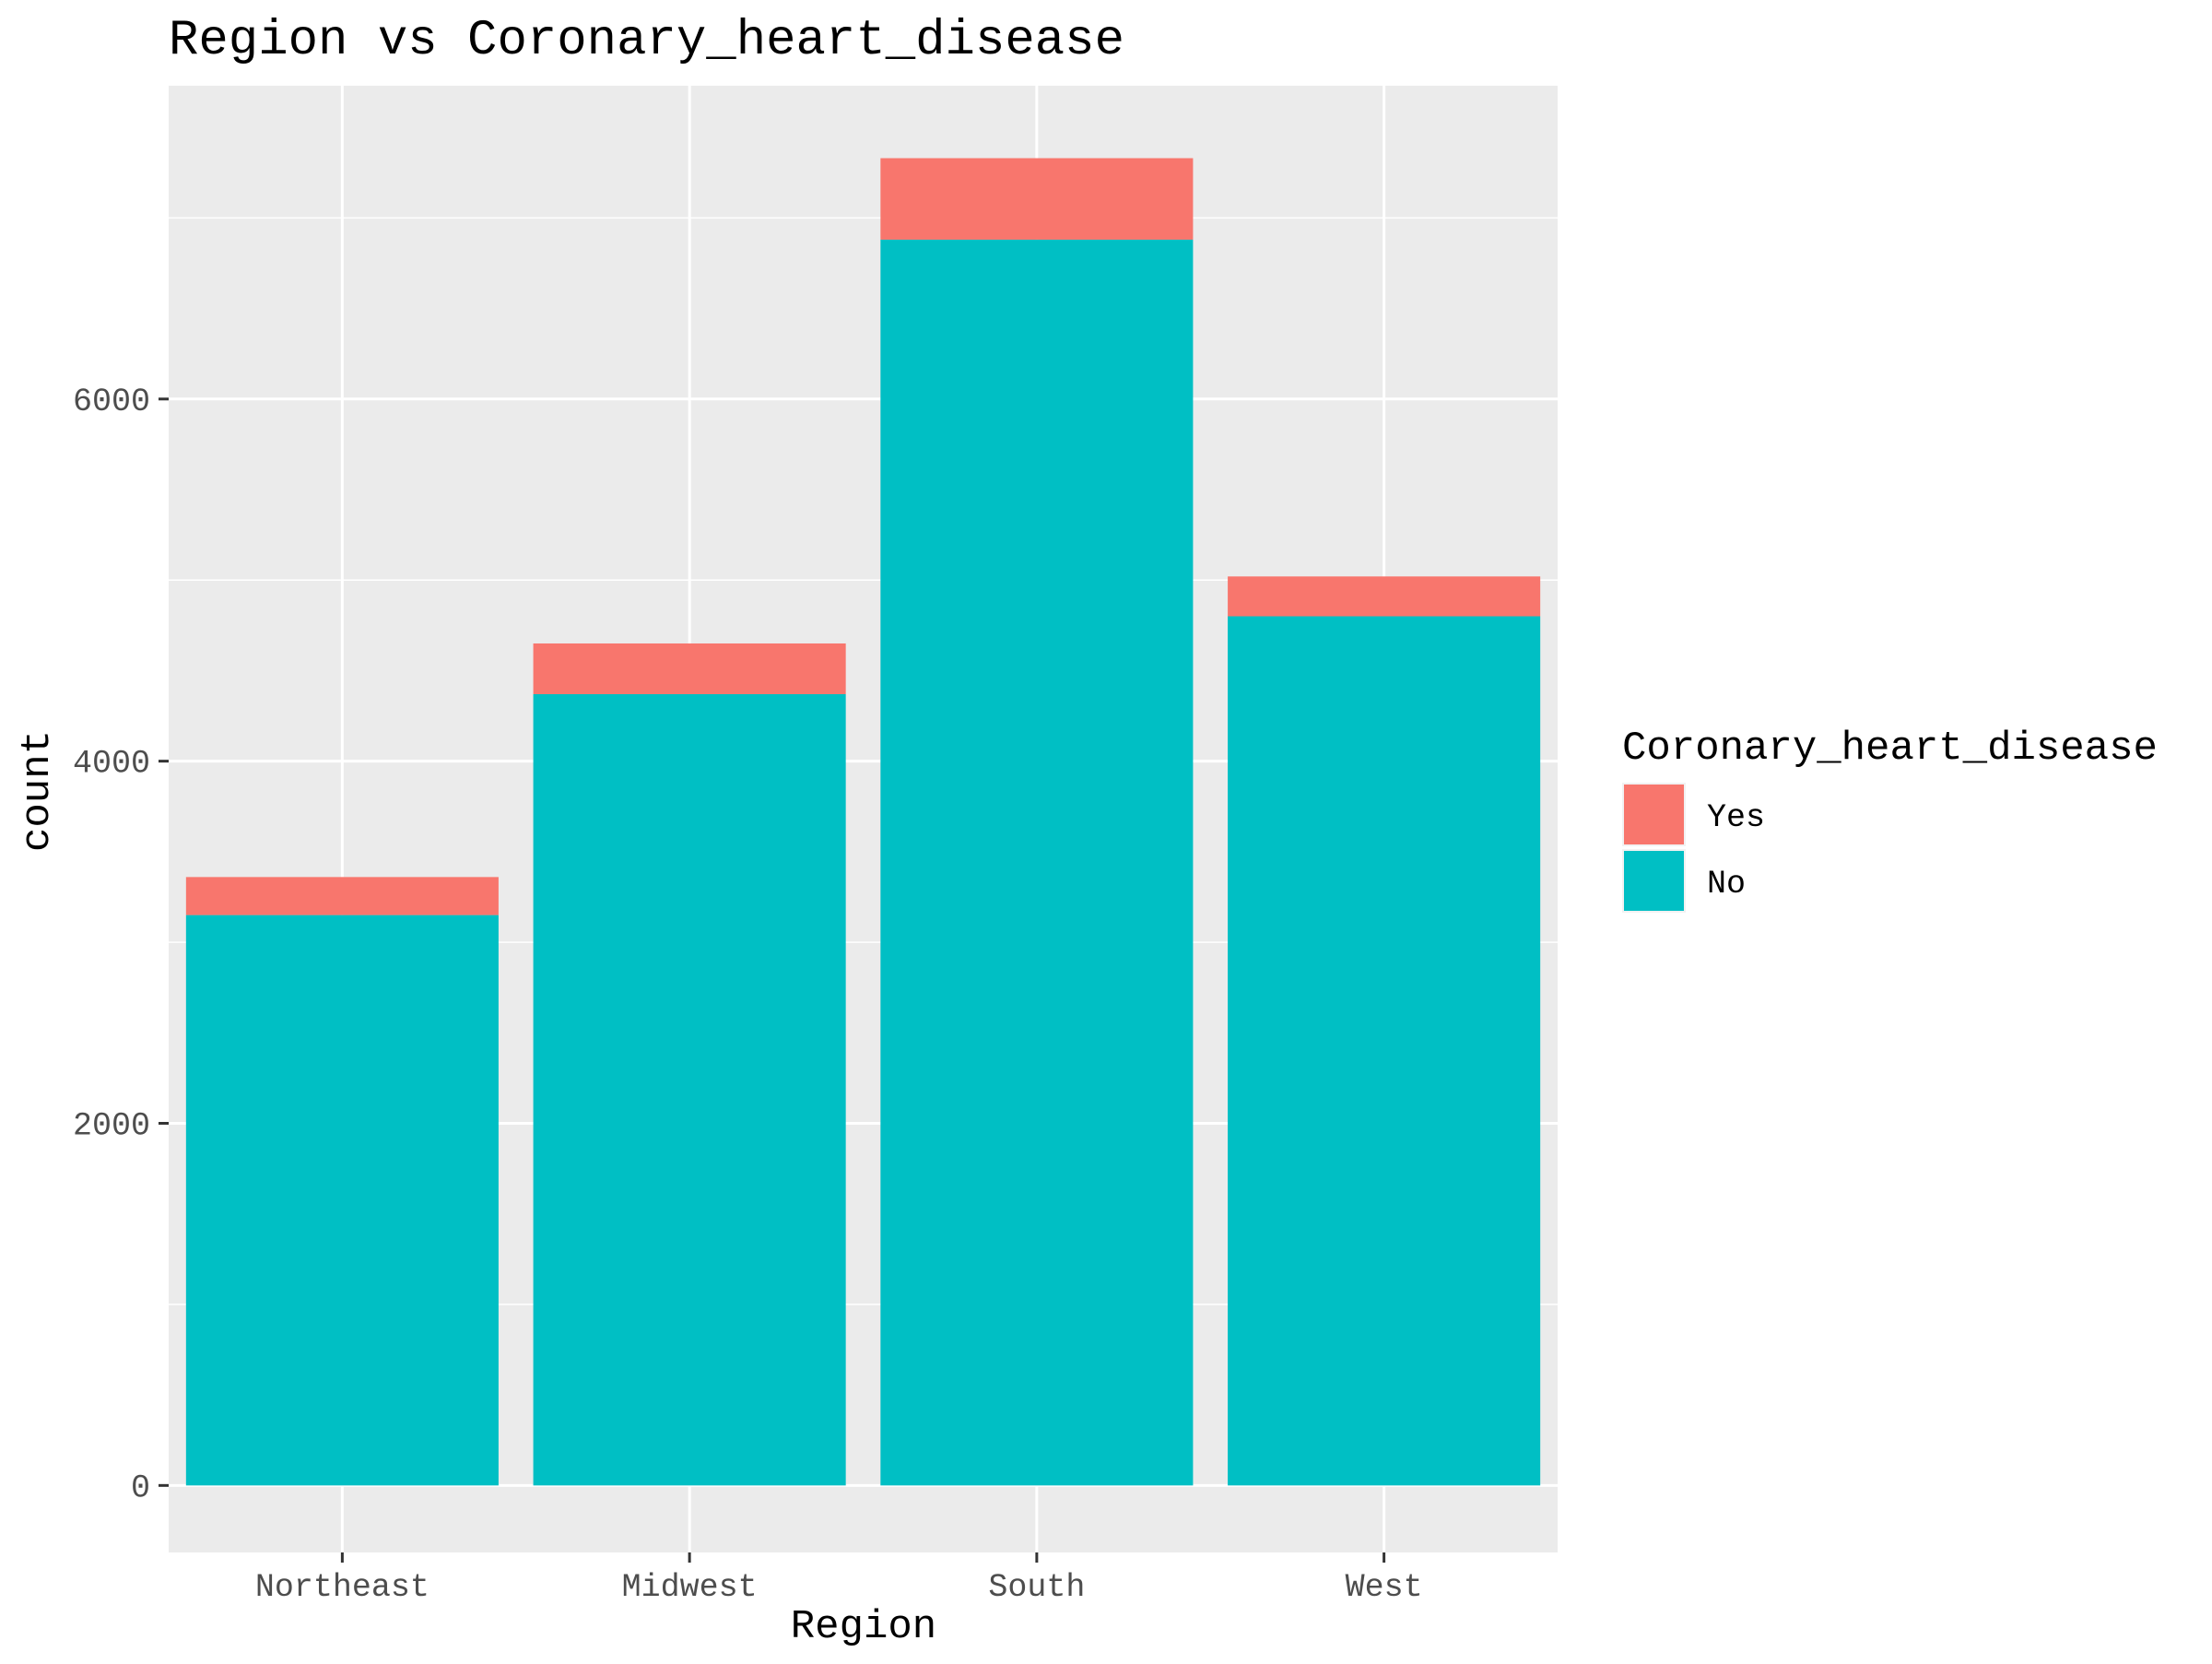  Describe the element at coordinates (689, 668) in the screenshot. I see `bar-midwest-yes` at that location.